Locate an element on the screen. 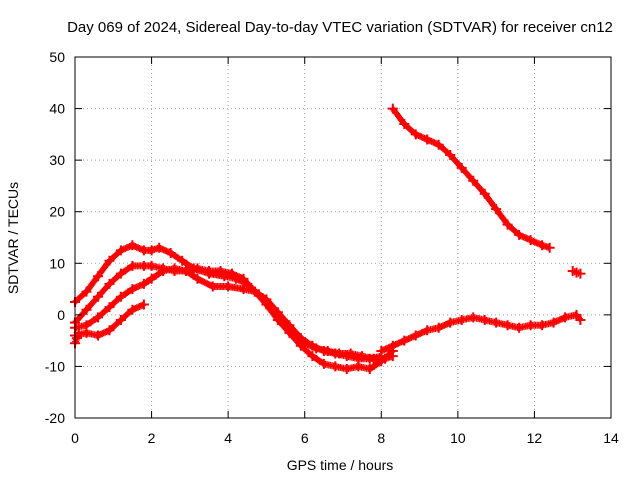  x-tick-label: 4 is located at coordinates (228, 438).